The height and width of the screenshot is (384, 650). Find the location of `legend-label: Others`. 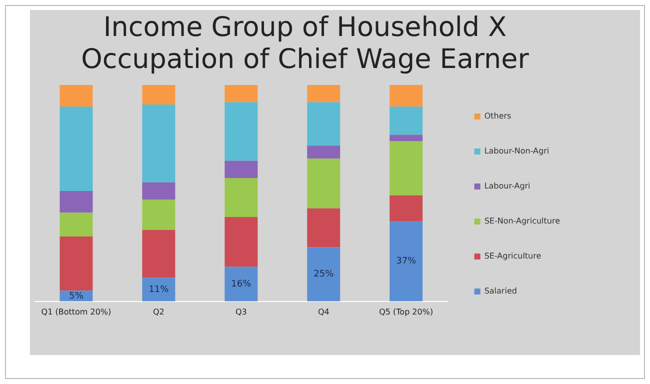

legend-label: Others is located at coordinates (498, 116).